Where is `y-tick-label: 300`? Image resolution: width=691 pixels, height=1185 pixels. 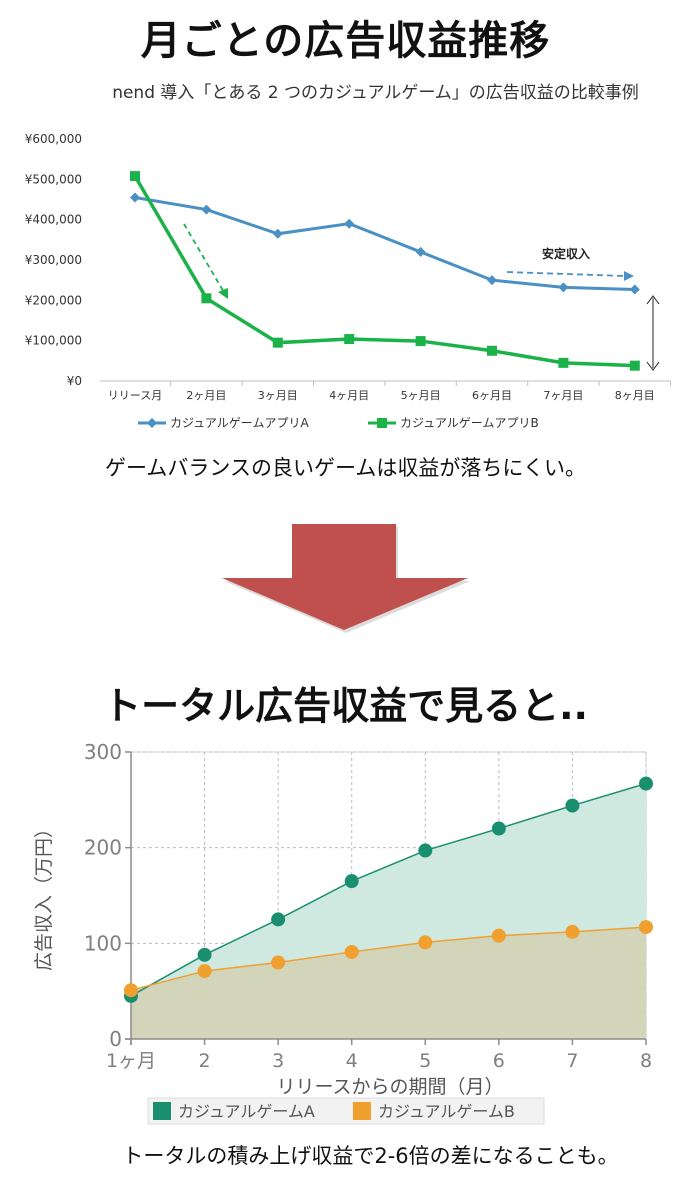 y-tick-label: 300 is located at coordinates (103, 752).